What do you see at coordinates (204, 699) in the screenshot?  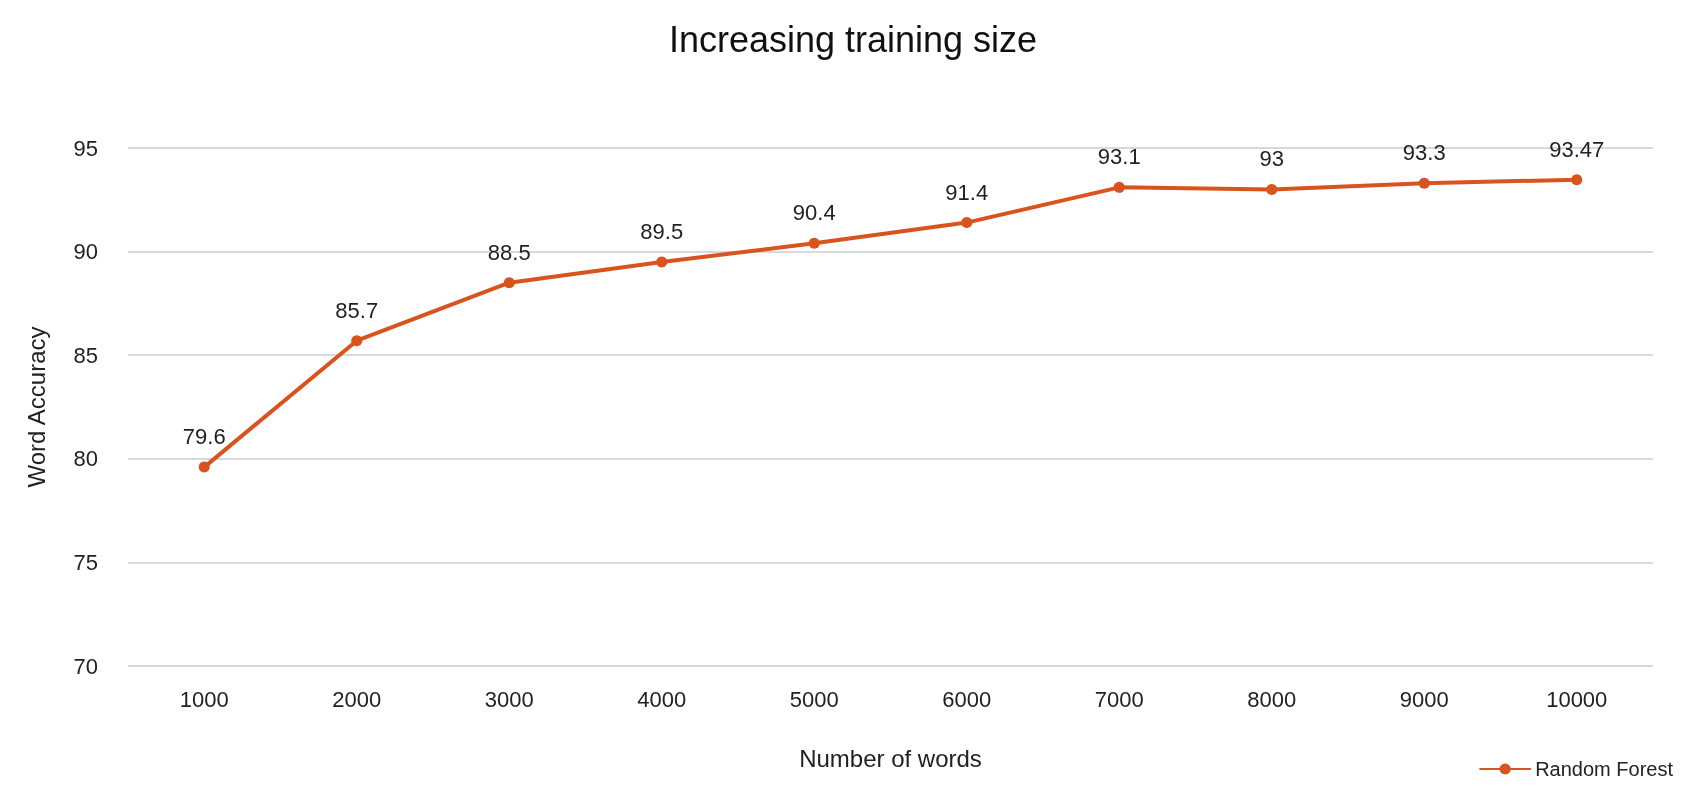 I see `x-tick-label: 1000` at bounding box center [204, 699].